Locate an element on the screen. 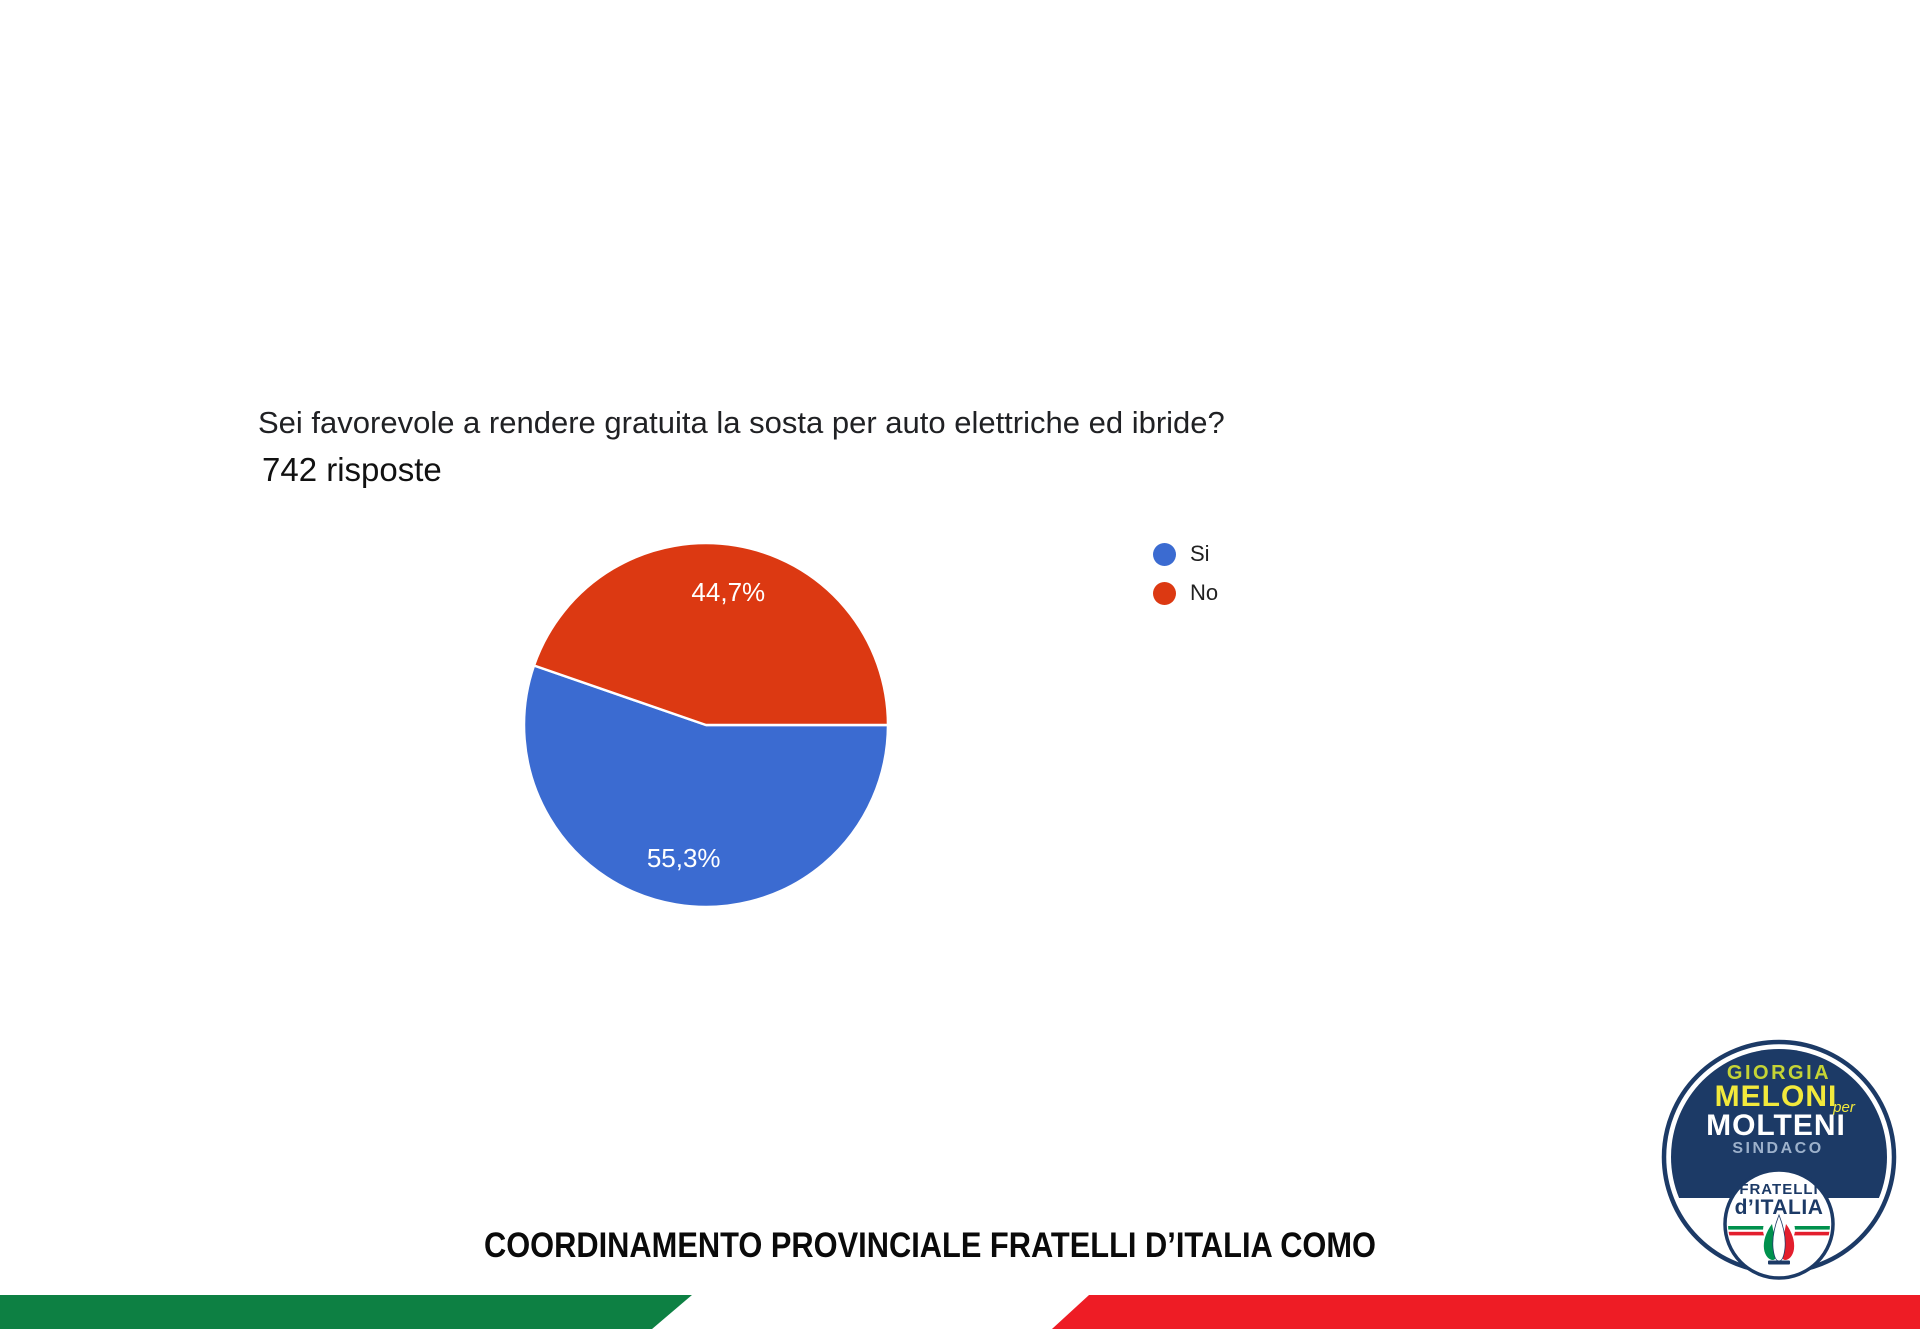 The width and height of the screenshot is (1920, 1329). pie-chart-svg: 55,3% 44,7% is located at coordinates (706, 725).